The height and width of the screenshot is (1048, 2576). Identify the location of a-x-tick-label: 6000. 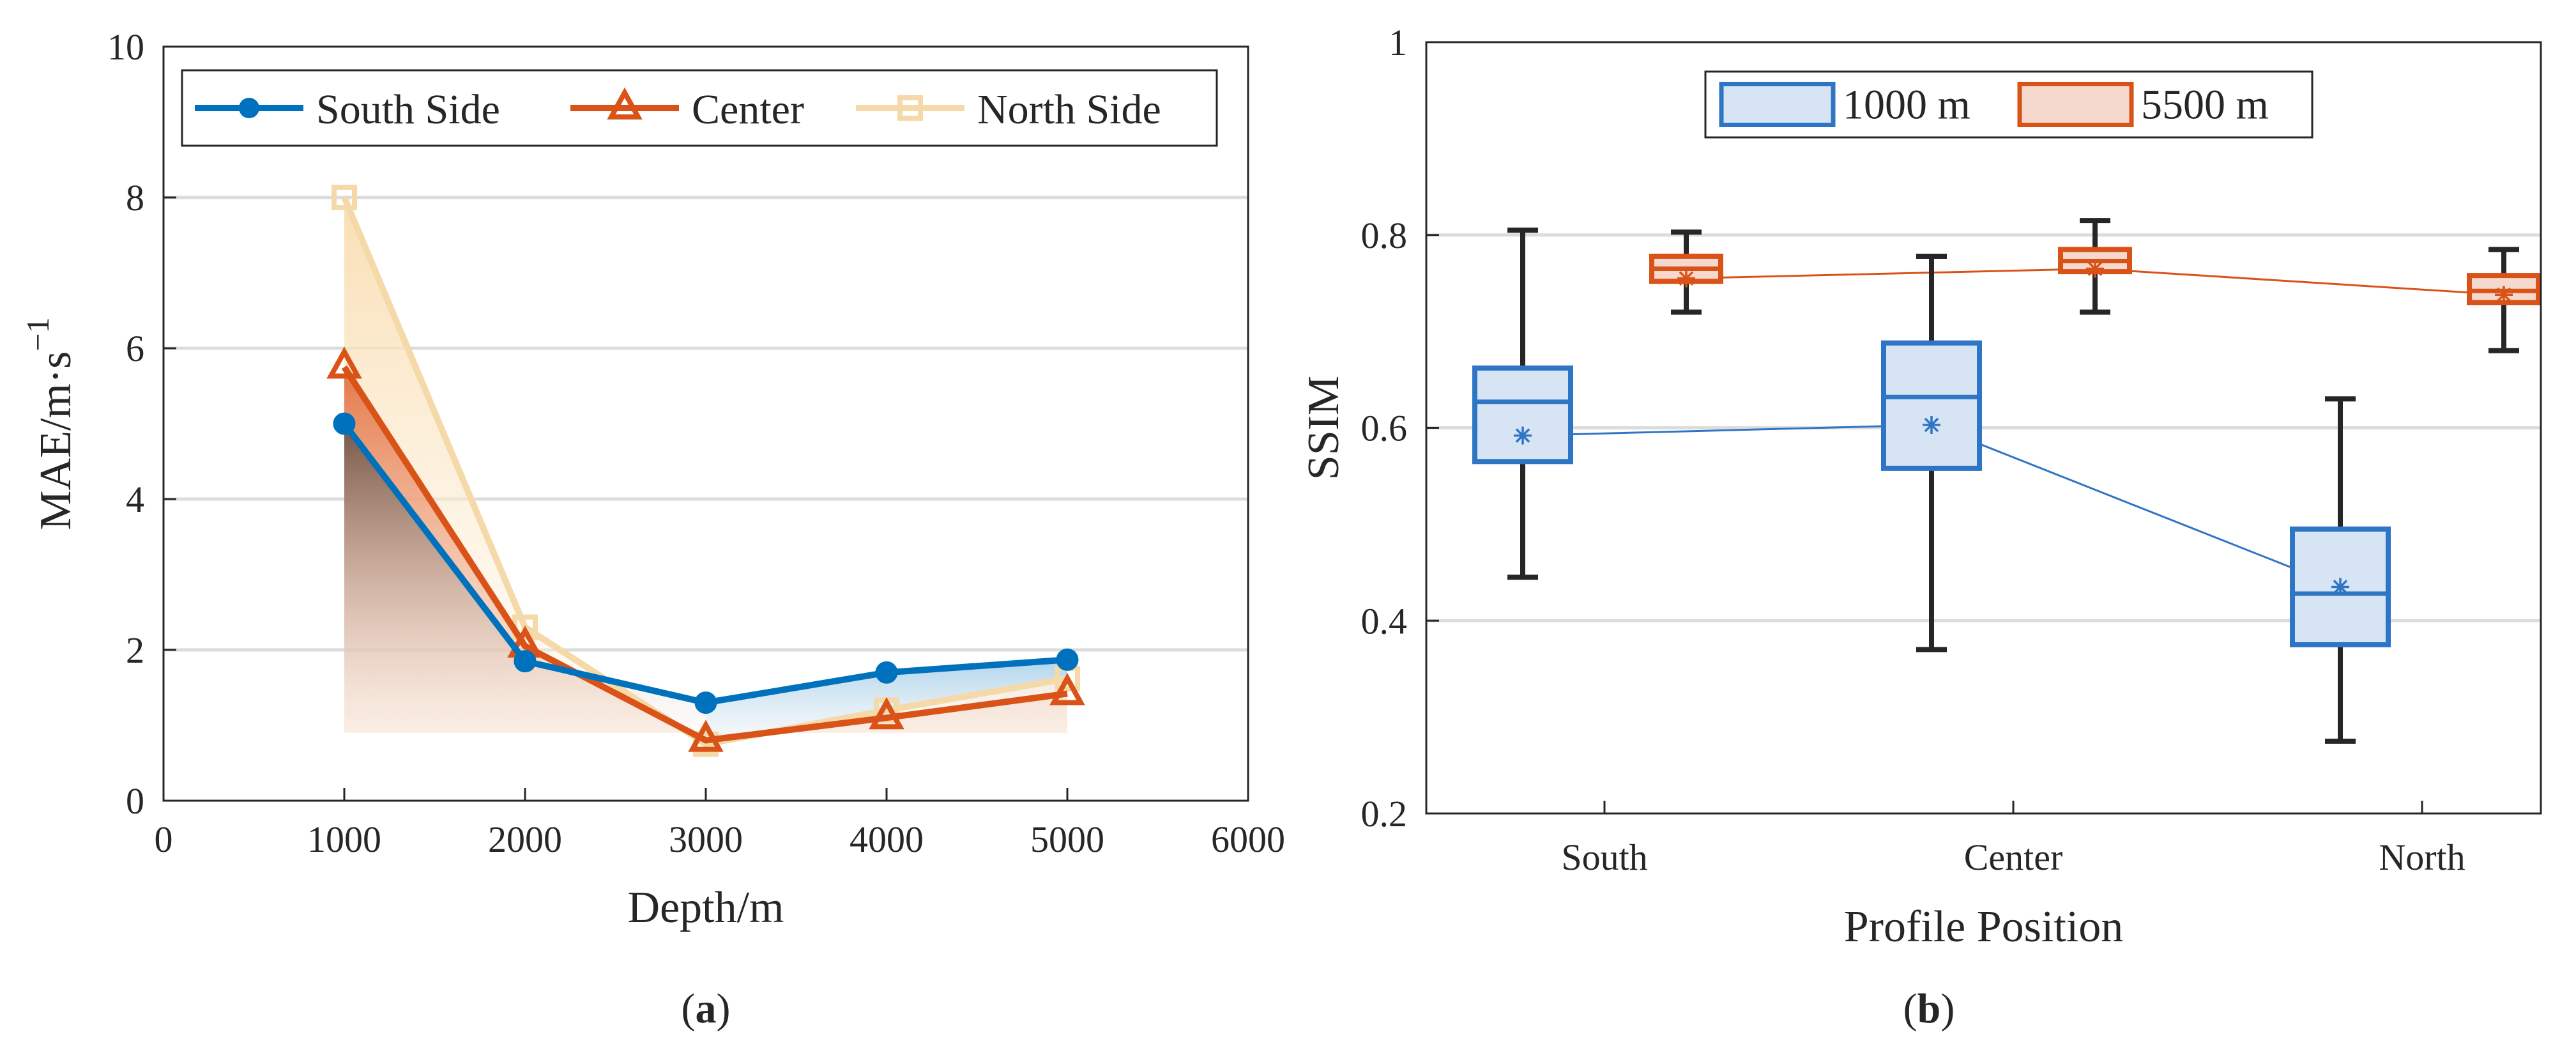
(1248, 840).